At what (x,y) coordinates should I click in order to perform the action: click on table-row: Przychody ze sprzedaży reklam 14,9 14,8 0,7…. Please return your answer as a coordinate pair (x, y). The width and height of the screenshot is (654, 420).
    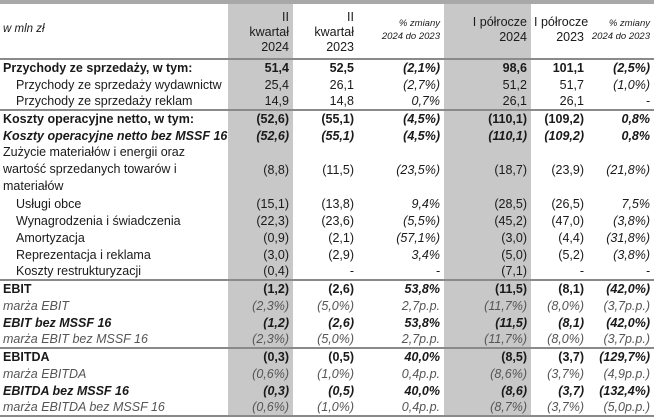
    Looking at the image, I should click on (327, 101).